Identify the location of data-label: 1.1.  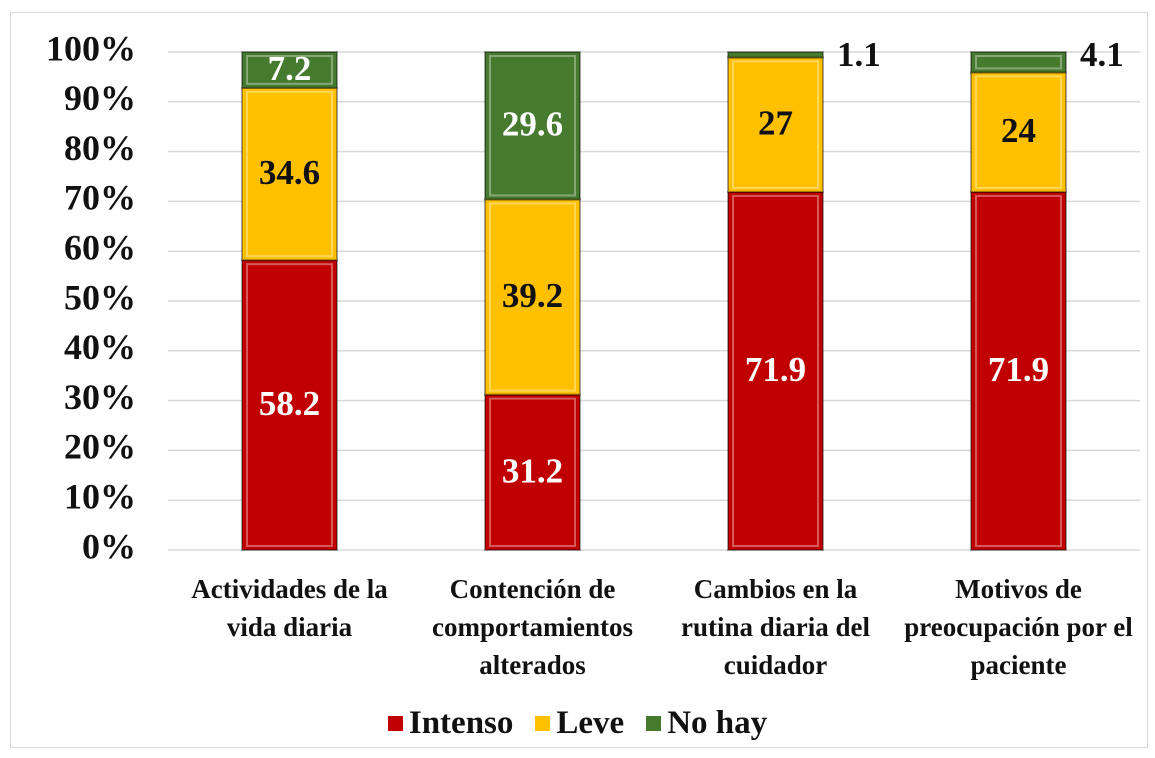
(859, 54).